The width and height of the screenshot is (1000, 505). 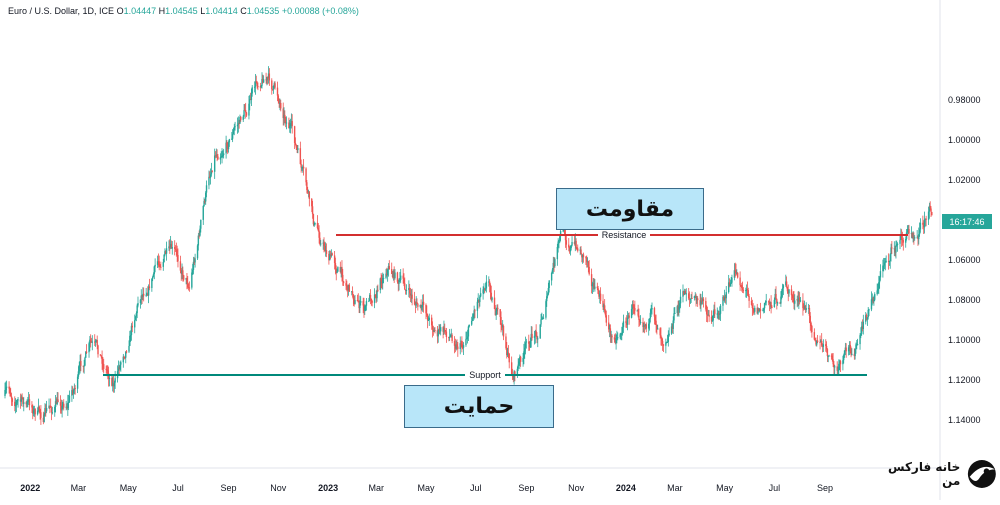 What do you see at coordinates (376, 488) in the screenshot?
I see `x-tick-label: Mar` at bounding box center [376, 488].